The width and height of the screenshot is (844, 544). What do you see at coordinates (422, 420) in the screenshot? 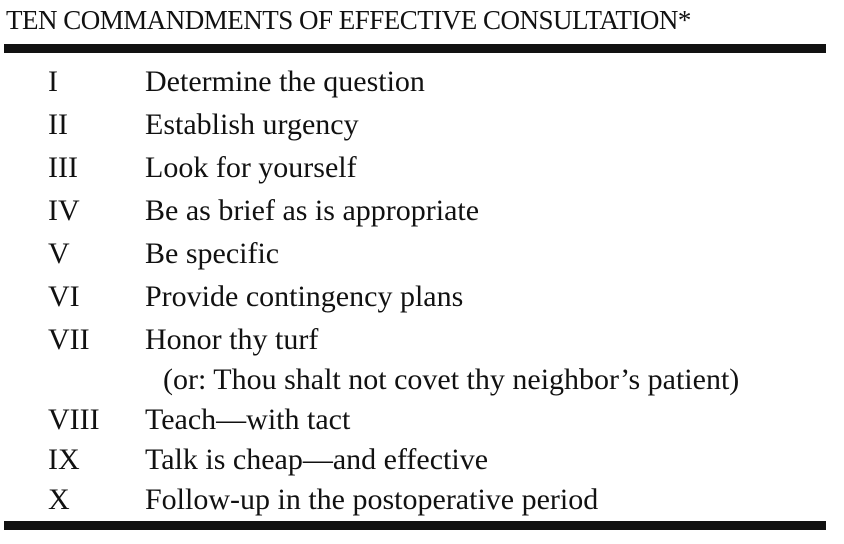
I see `commandment-row: VIII Teach—with tact` at bounding box center [422, 420].